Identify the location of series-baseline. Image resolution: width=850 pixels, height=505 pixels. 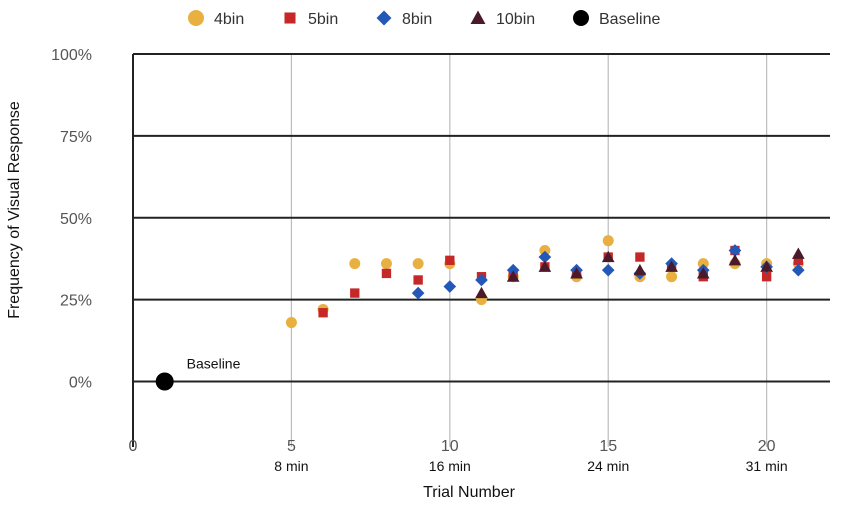
(164, 381).